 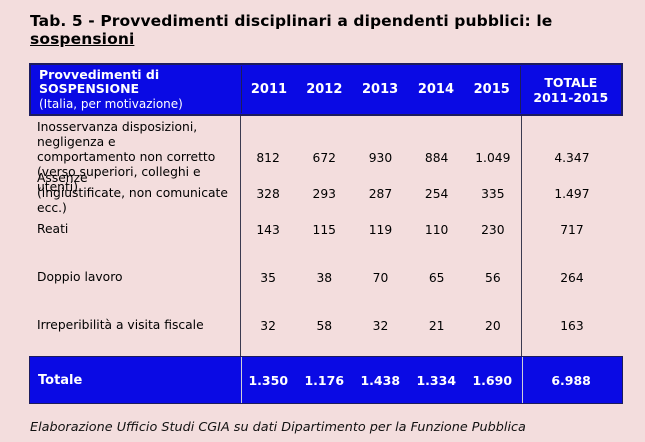 What do you see at coordinates (241, 380) in the screenshot?
I see `total-column-divider-left` at bounding box center [241, 380].